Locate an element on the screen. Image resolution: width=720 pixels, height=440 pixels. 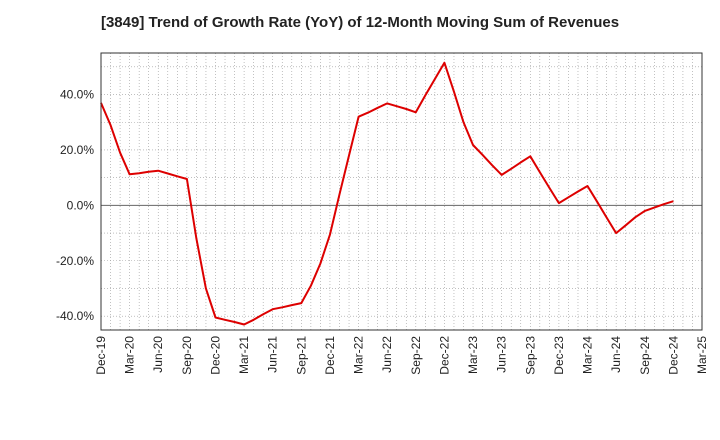
x-tick-label: Mar-21 is located at coordinates (244, 355).